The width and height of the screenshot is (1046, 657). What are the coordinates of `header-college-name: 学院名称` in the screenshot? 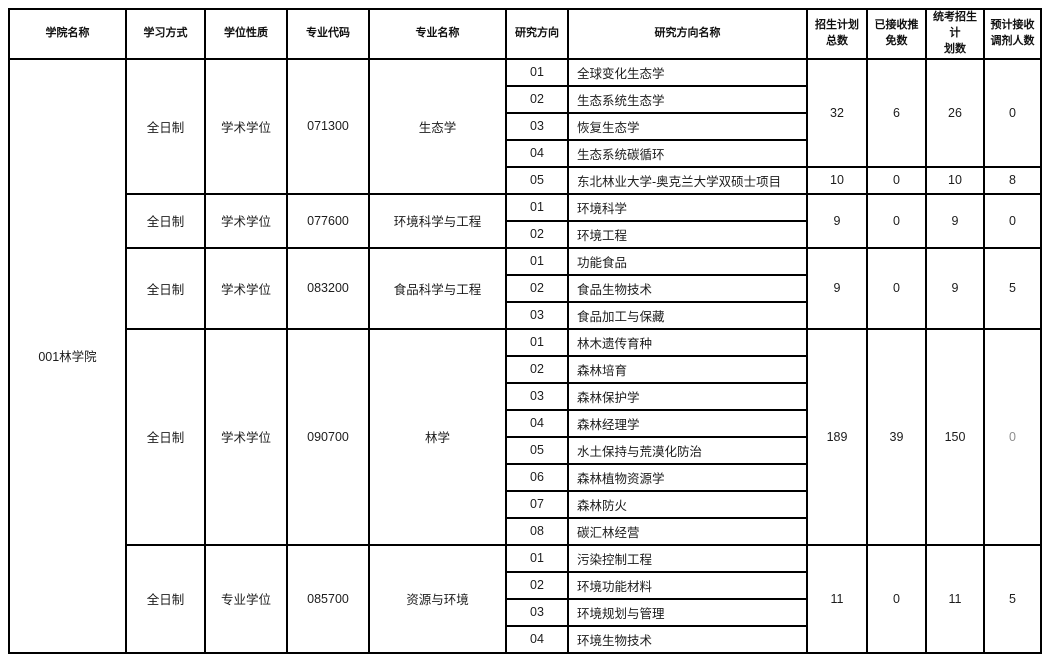 It's located at (67, 34).